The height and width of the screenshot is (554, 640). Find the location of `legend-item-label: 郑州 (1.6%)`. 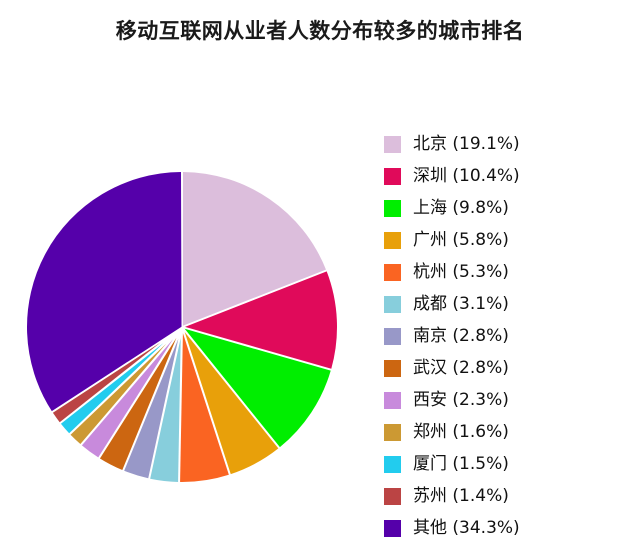

legend-item-label: 郑州 (1.6%) is located at coordinates (461, 431).